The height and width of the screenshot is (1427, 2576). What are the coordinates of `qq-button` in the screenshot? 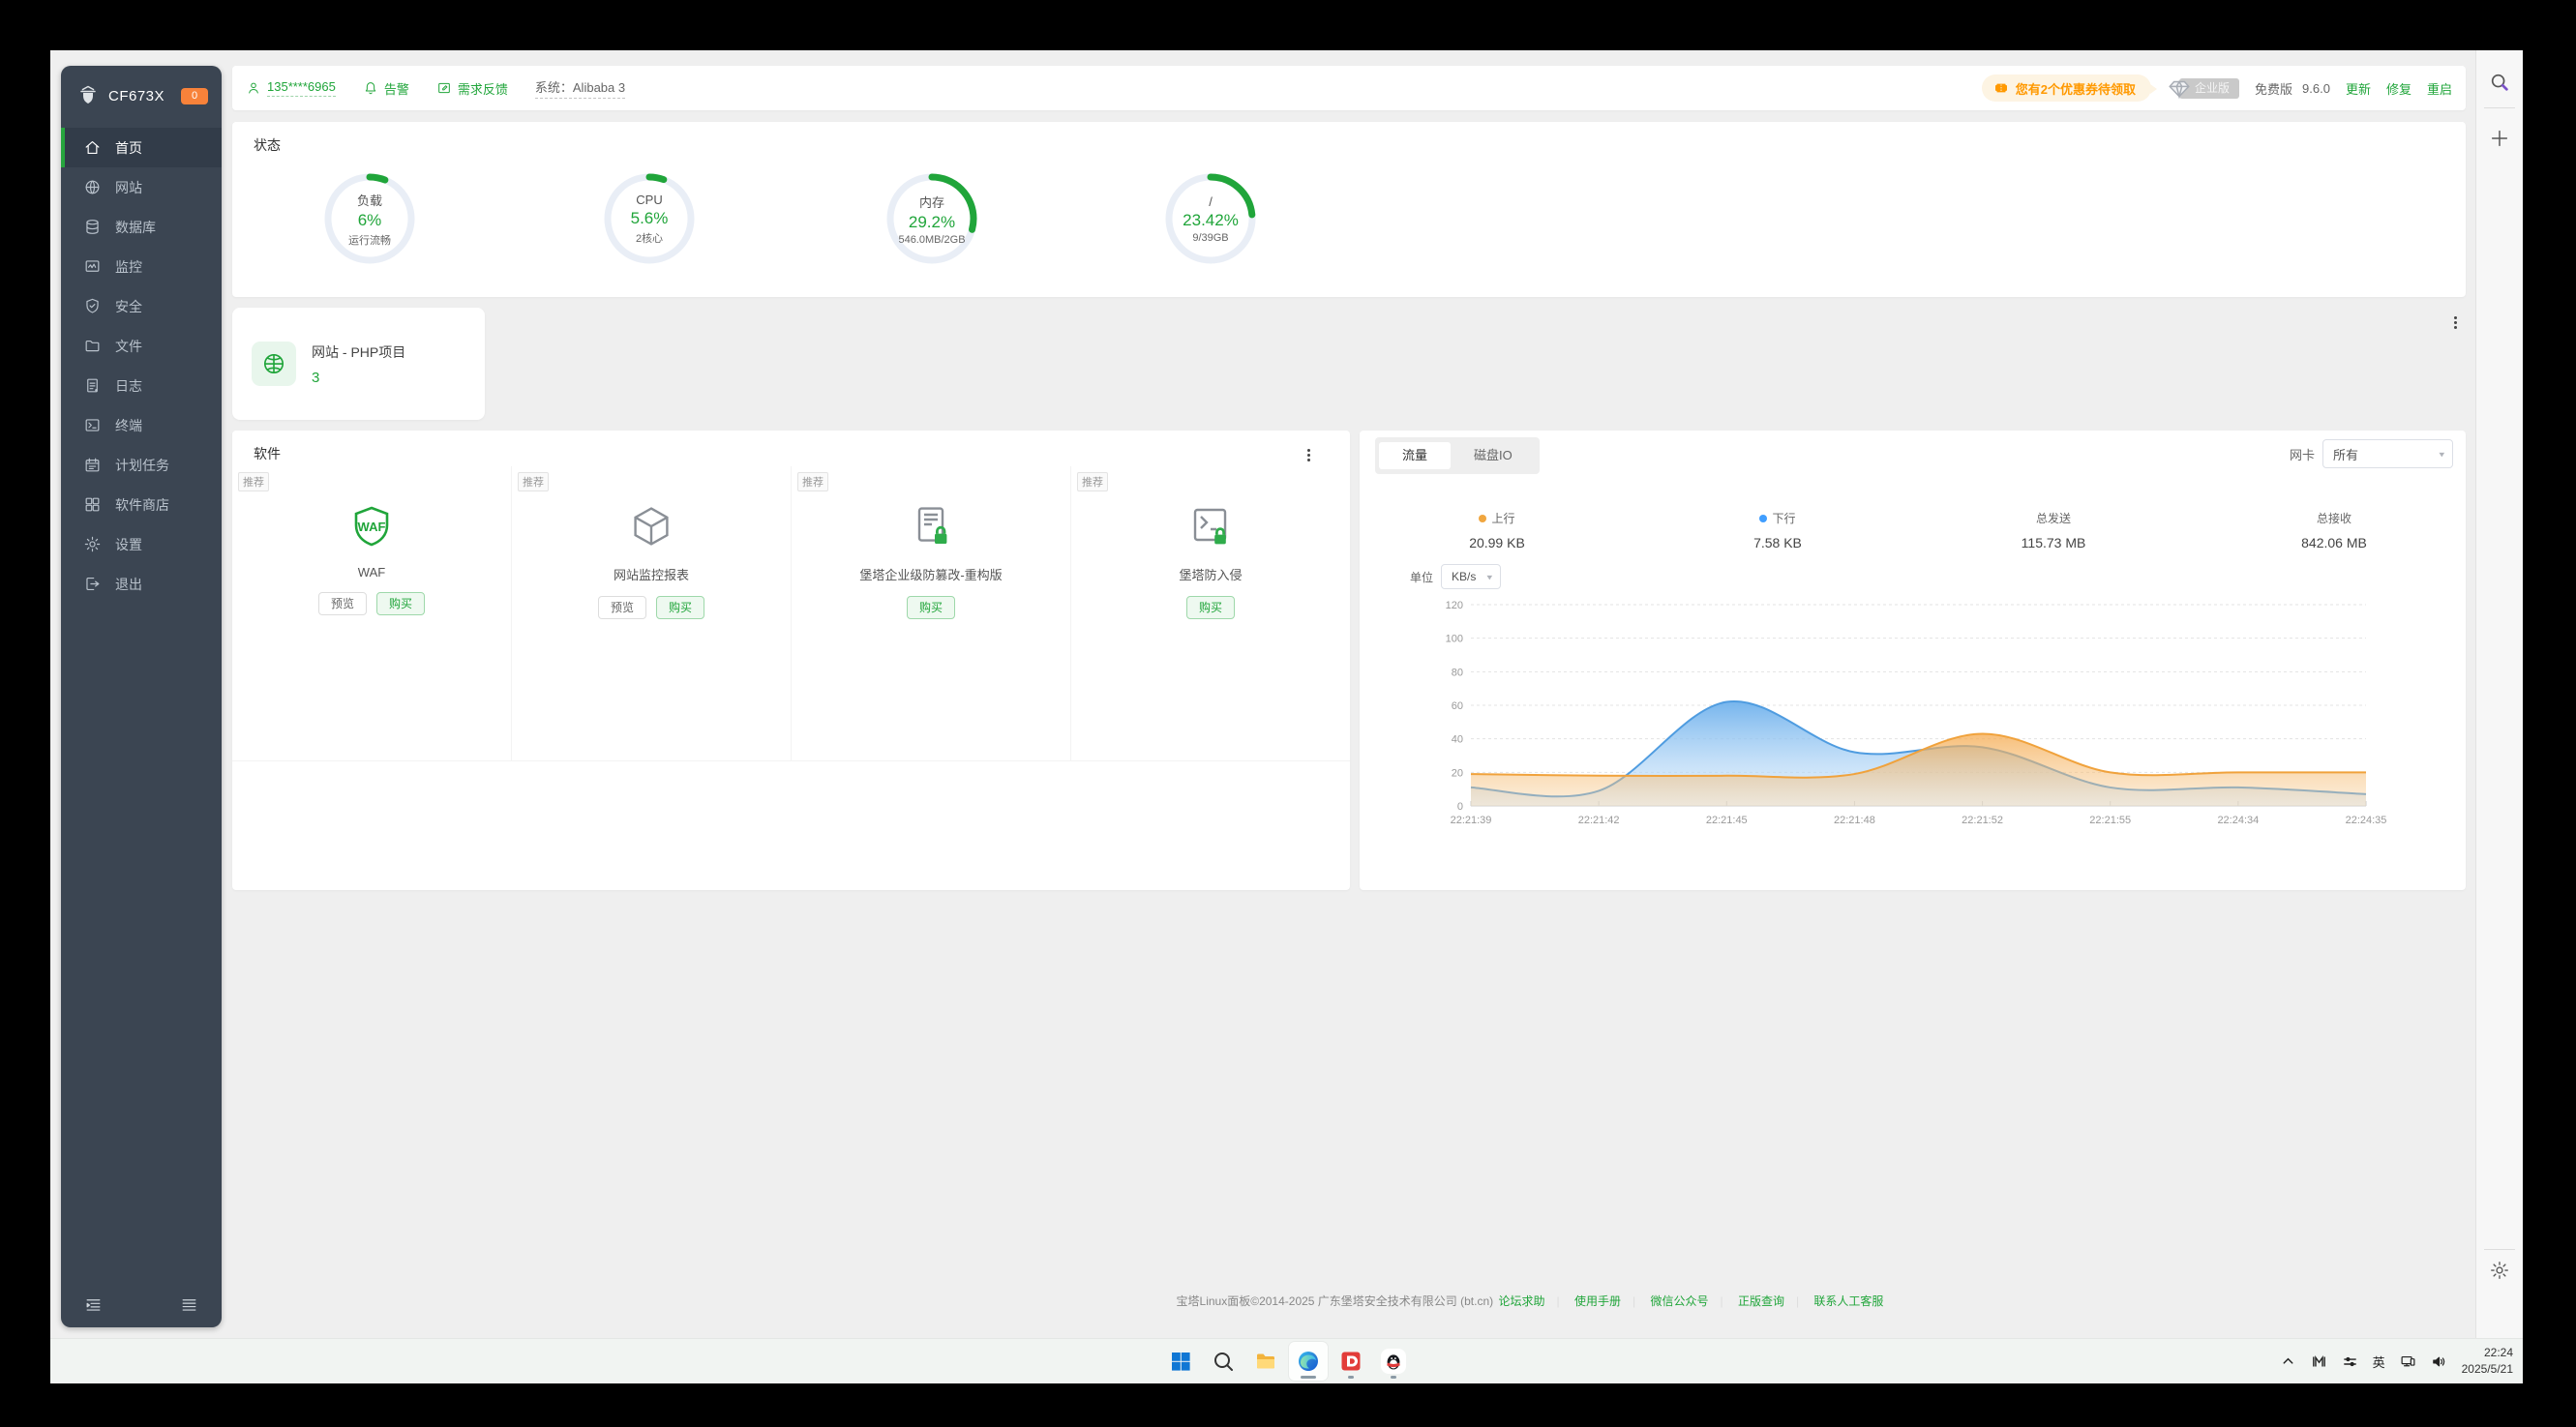 It's located at (1393, 1362).